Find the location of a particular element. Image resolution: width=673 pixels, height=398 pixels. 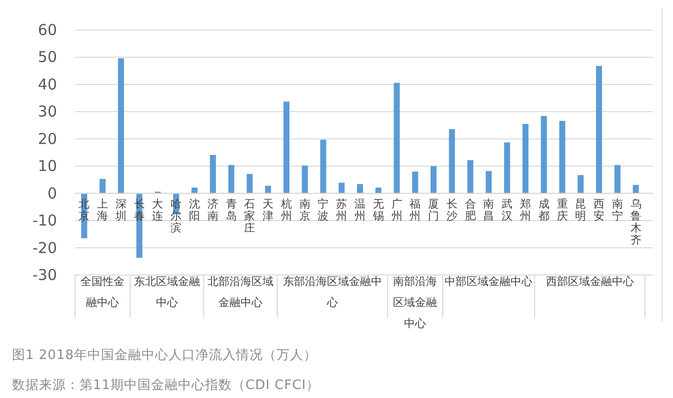

x-tick-label: 大连 is located at coordinates (158, 209).